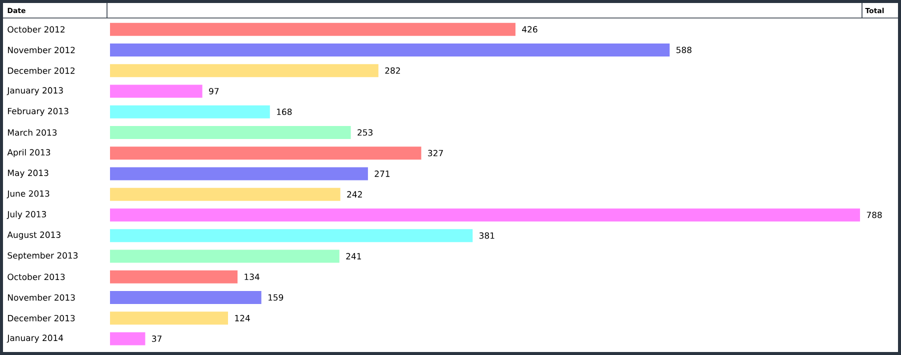 This screenshot has height=355, width=901. What do you see at coordinates (382, 173) in the screenshot?
I see `data-label: 271` at bounding box center [382, 173].